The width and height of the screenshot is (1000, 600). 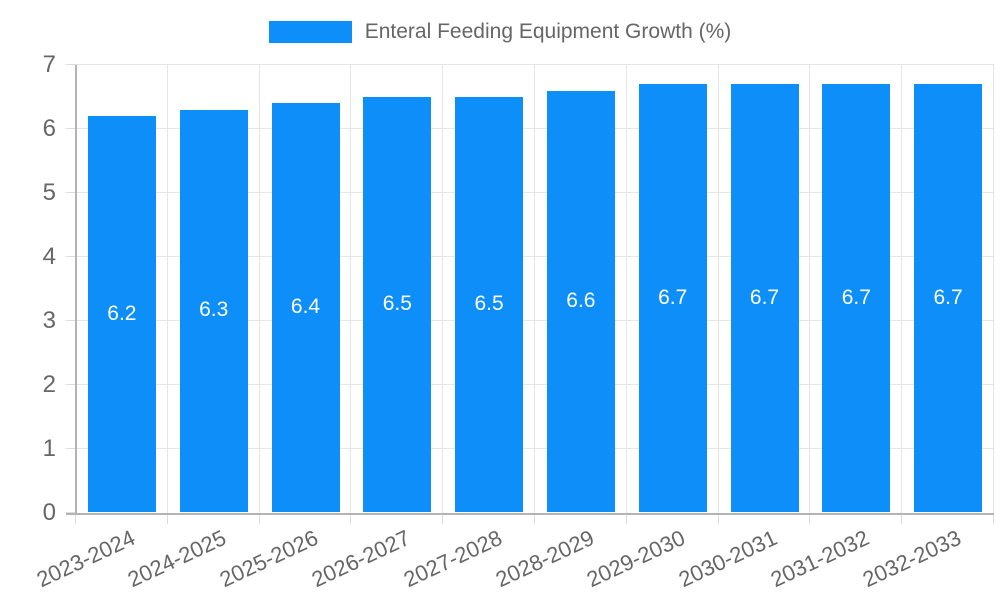 I want to click on x-axis-line, so click(x=530, y=514).